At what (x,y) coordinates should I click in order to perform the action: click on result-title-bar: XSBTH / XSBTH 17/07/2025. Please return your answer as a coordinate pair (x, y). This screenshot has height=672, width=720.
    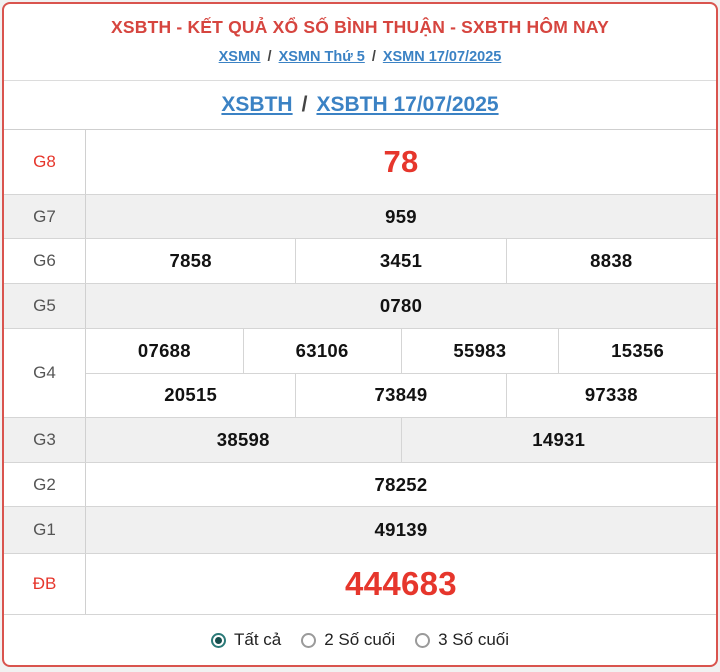
    Looking at the image, I should click on (360, 104).